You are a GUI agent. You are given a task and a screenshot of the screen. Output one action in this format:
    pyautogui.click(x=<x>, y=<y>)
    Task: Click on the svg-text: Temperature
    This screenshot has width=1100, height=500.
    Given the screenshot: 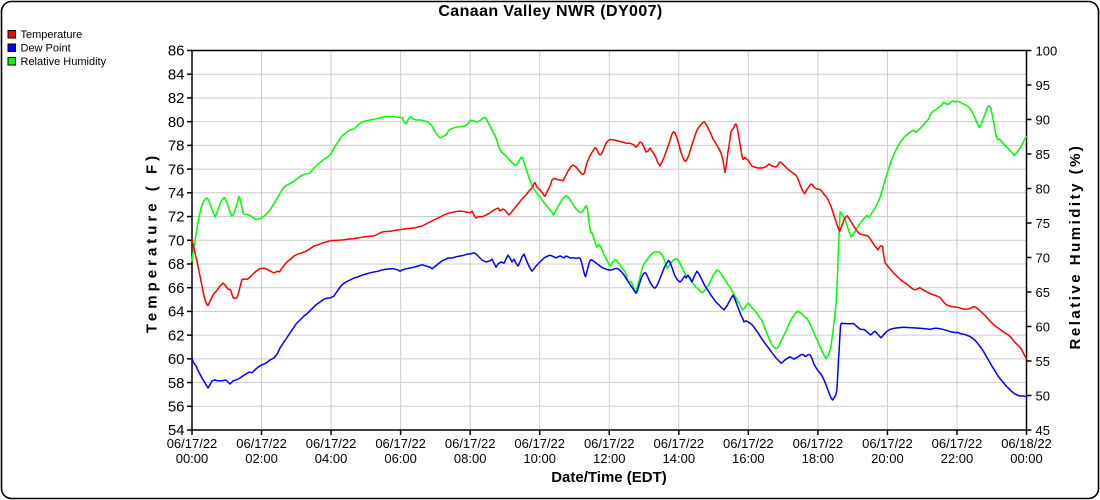 What is the action you would take?
    pyautogui.click(x=52, y=35)
    